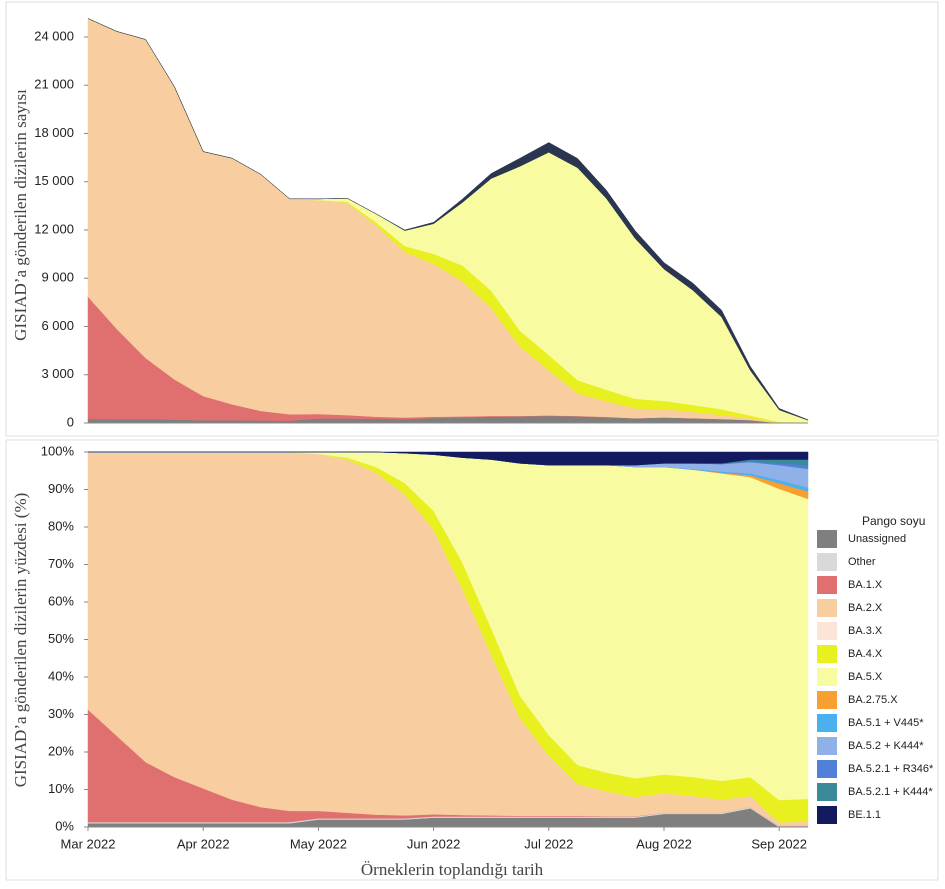 The image size is (945, 889). Describe the element at coordinates (779, 843) in the screenshot. I see `x-tick-label: Sep 2022` at that location.